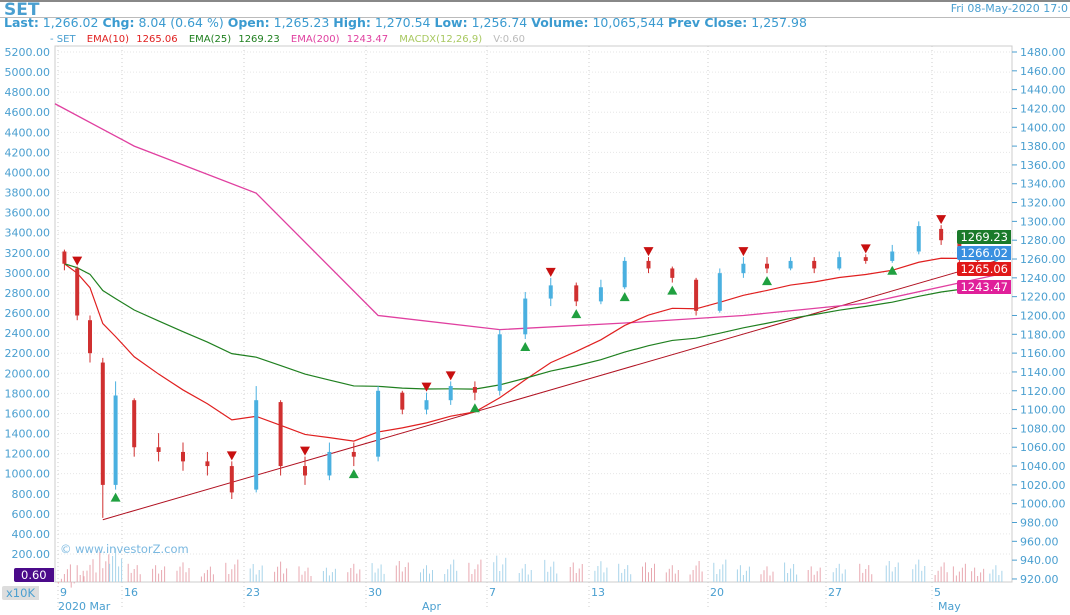 This screenshot has width=1070, height=615. What do you see at coordinates (248, 22) in the screenshot?
I see `info-label: Open:` at bounding box center [248, 22].